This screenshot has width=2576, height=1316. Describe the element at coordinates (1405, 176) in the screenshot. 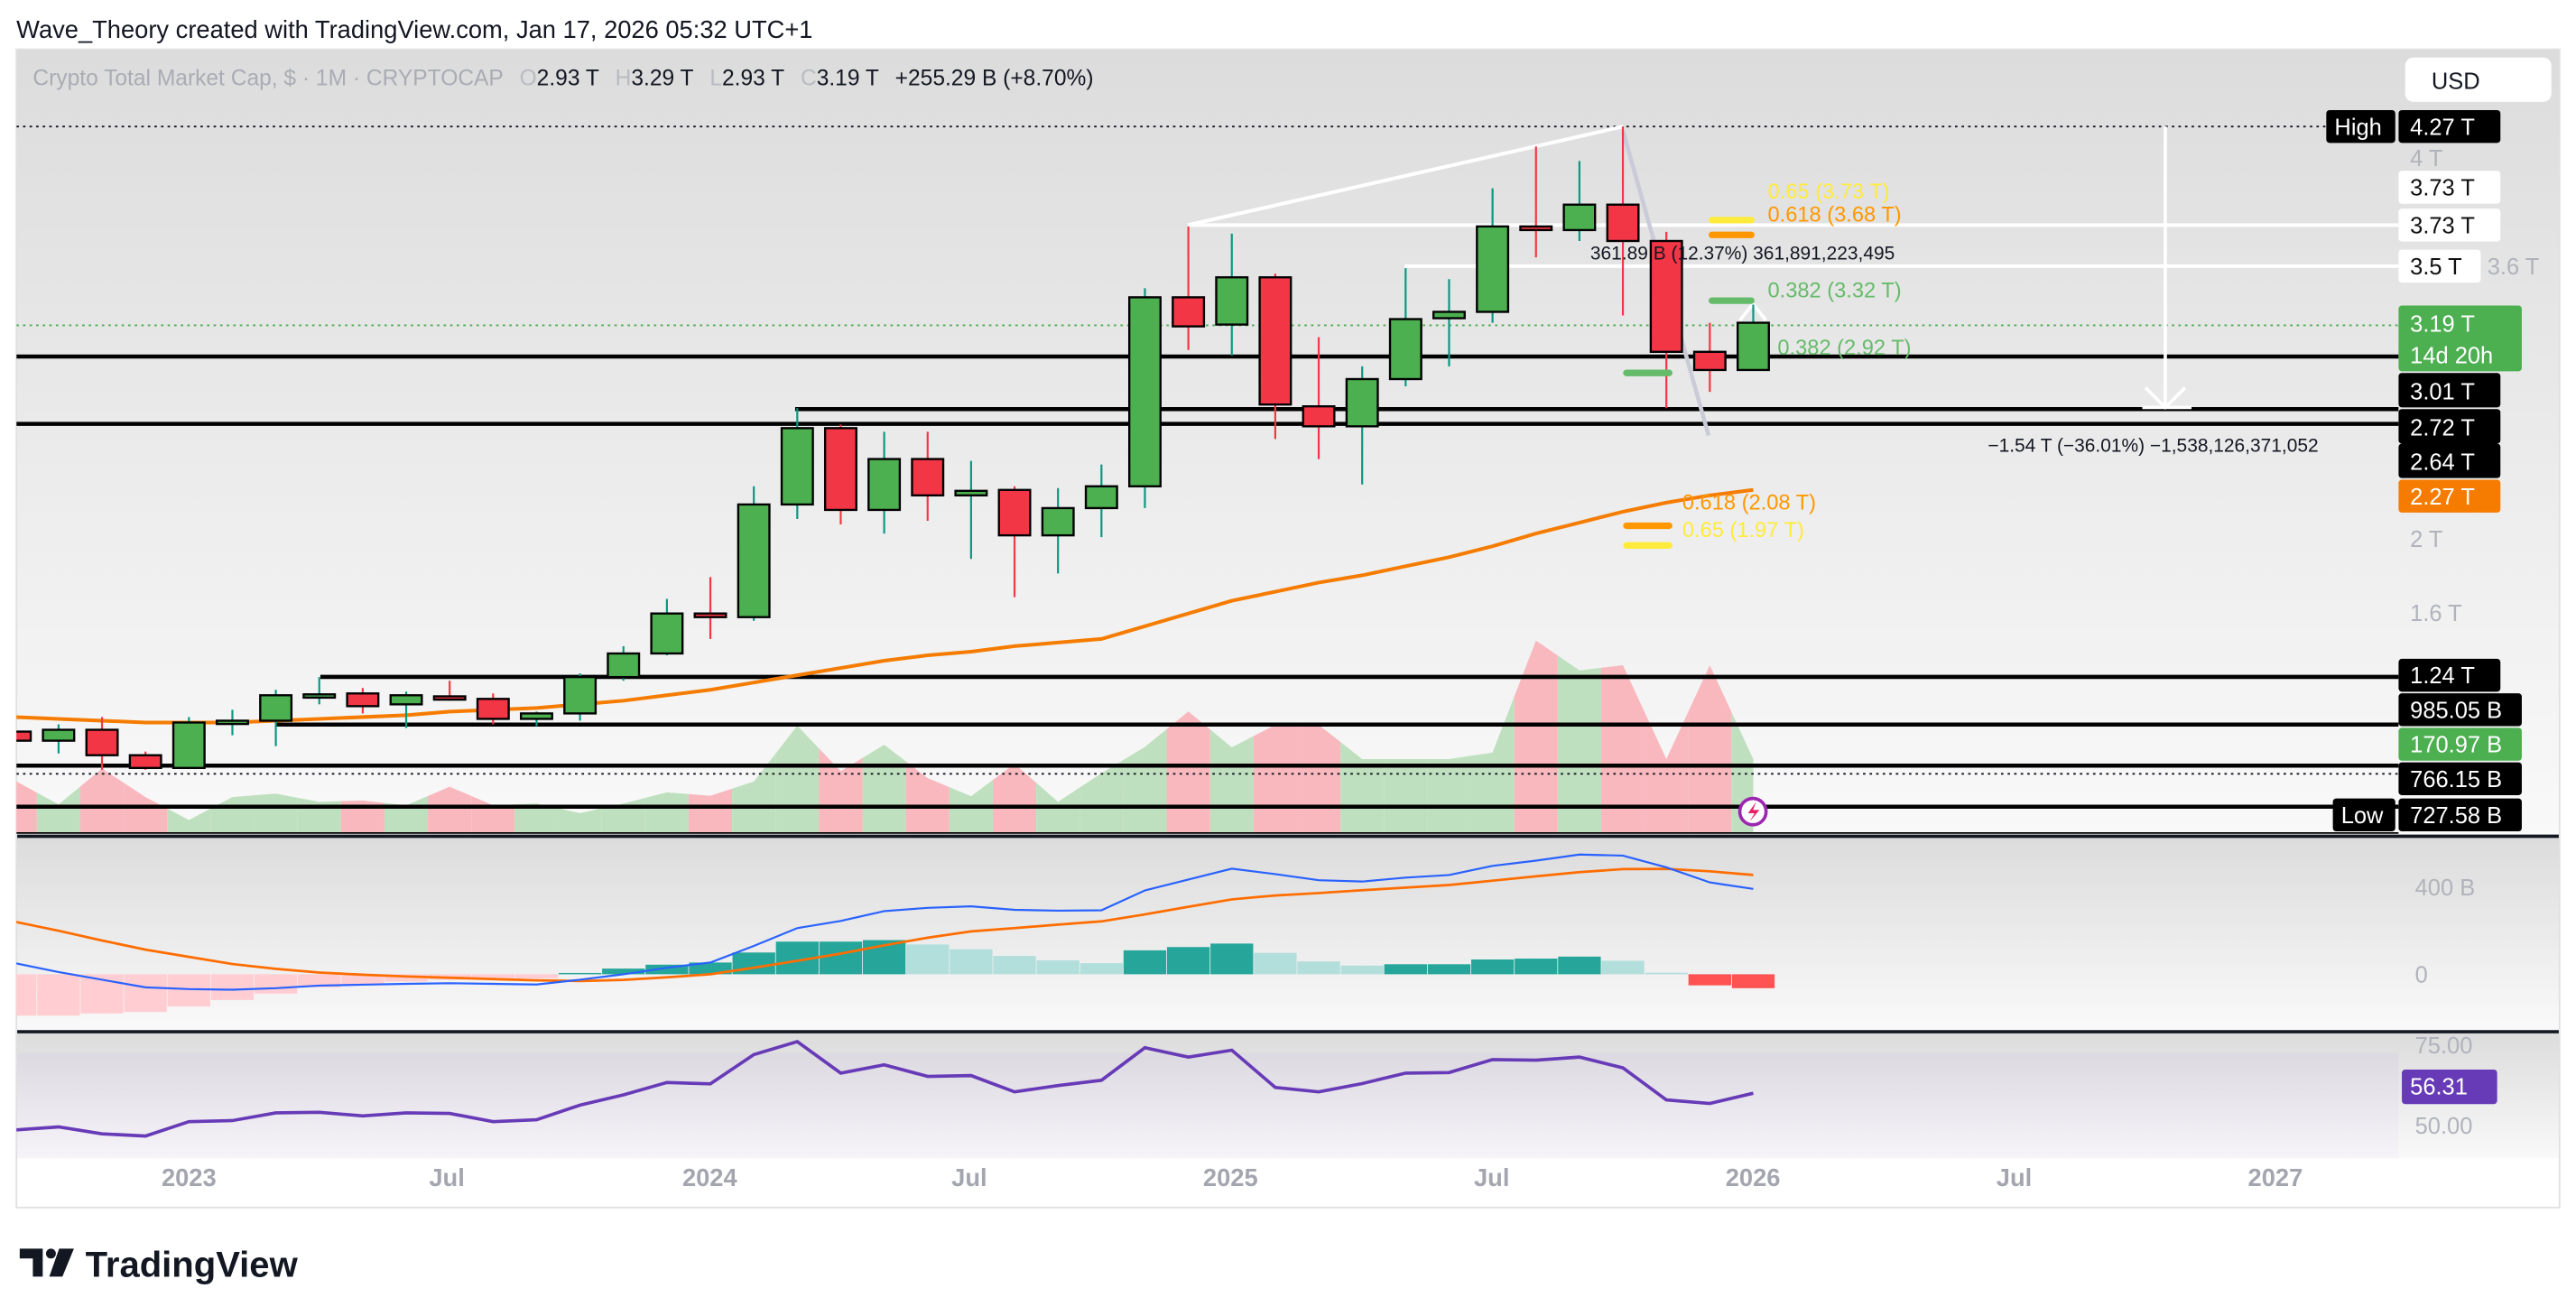

I see `trendline-upper` at that location.